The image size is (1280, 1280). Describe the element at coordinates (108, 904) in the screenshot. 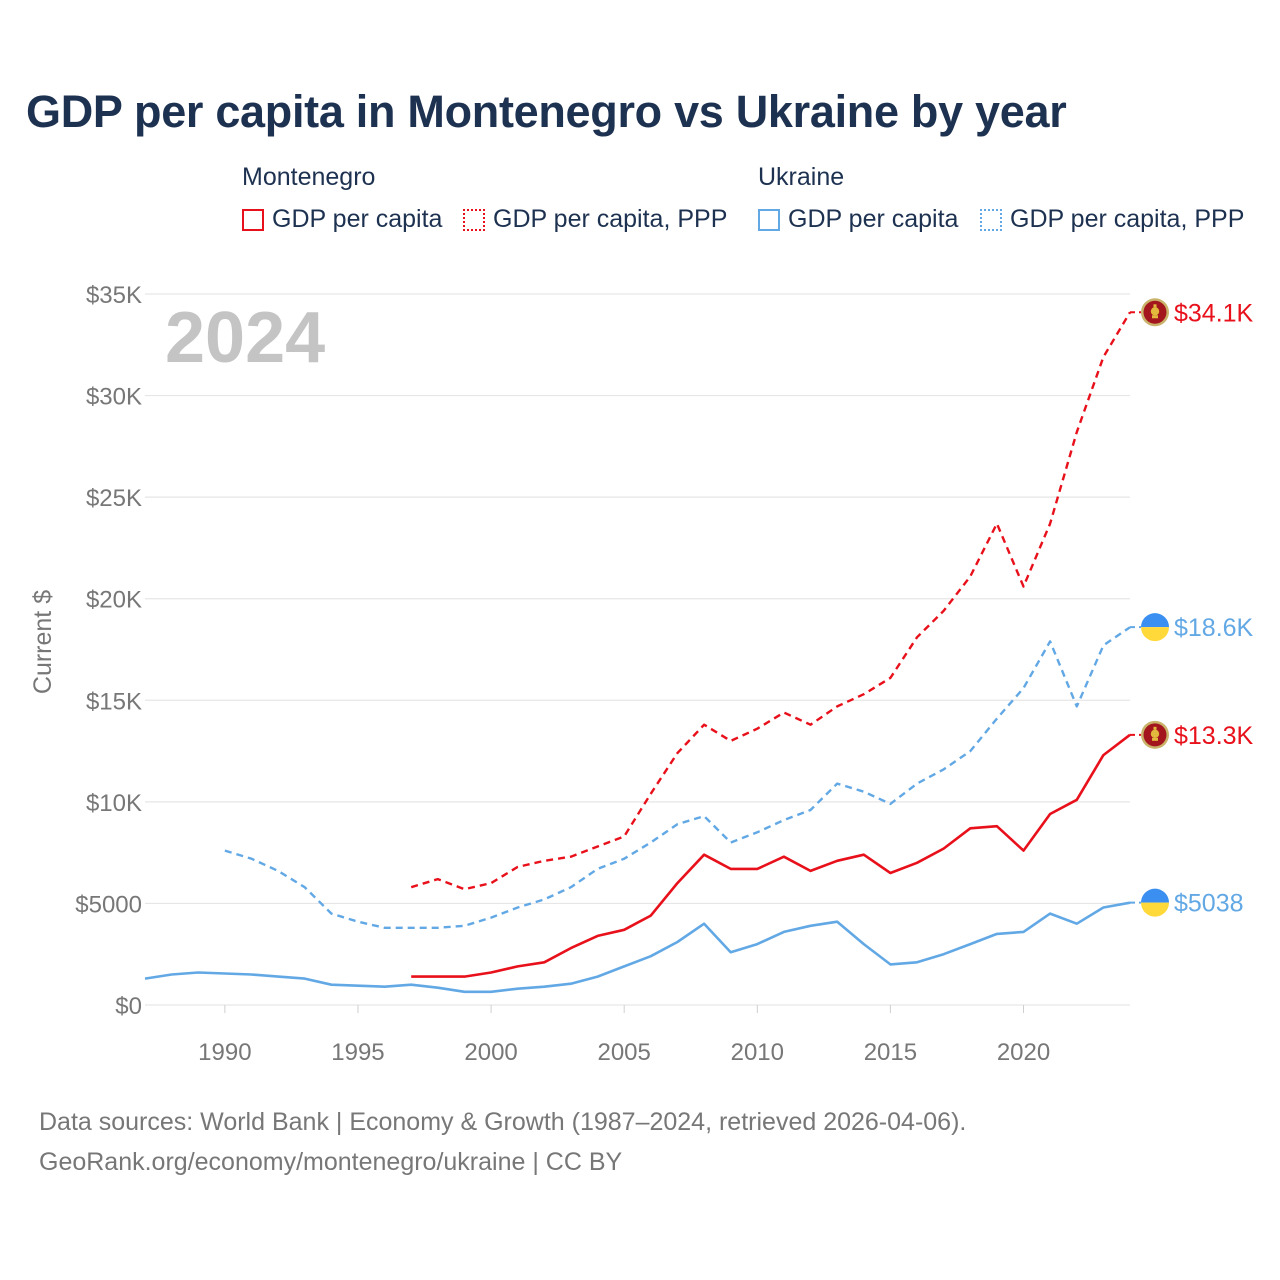

I see `y-tick-label: $5000` at that location.